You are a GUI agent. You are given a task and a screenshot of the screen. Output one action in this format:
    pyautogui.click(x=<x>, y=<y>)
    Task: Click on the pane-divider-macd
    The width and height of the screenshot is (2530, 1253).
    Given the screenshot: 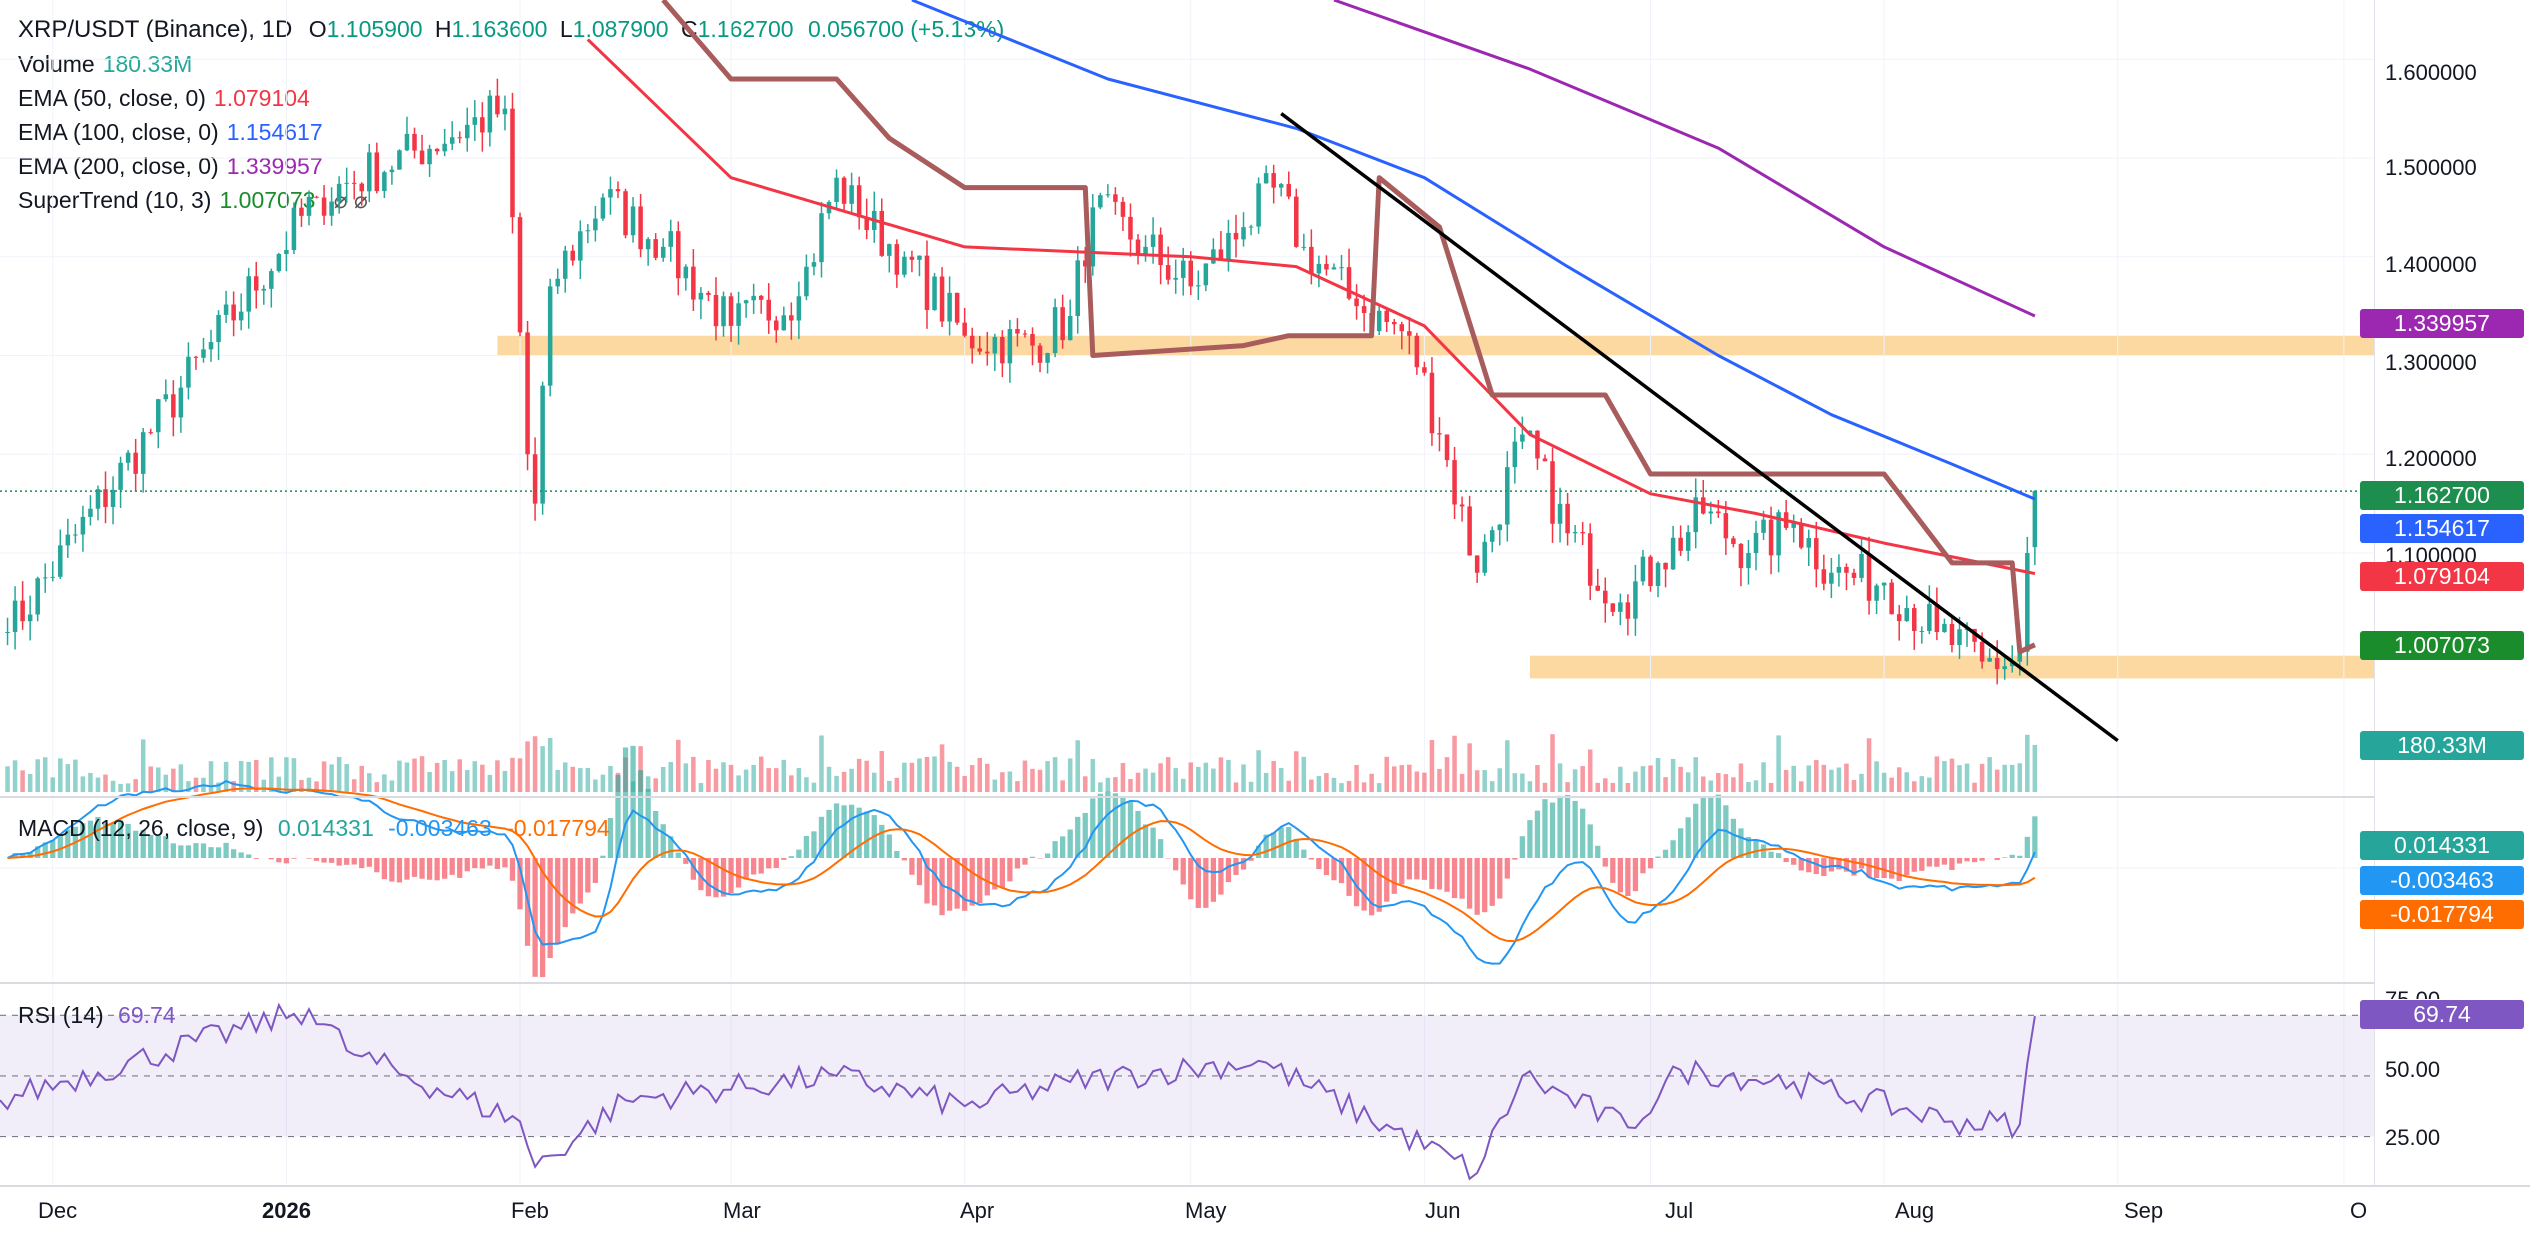 What is the action you would take?
    pyautogui.click(x=1187, y=797)
    